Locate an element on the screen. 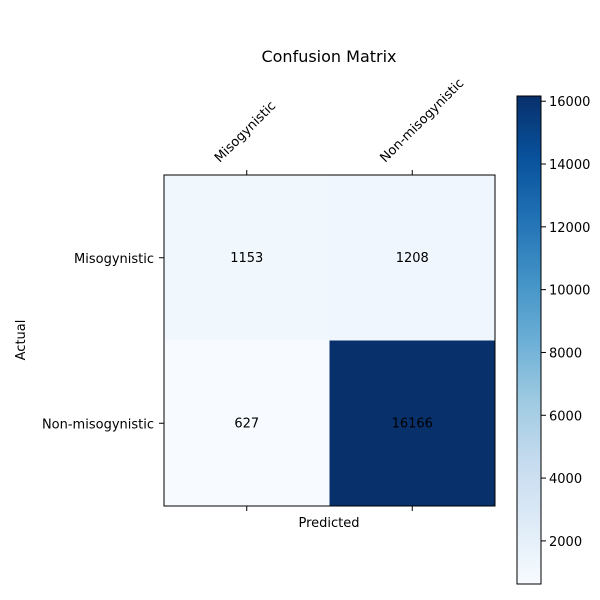  colorbar-ticks: 2000 4000 6000 8000 10000 12000 14000 16000 is located at coordinates (565, 322).